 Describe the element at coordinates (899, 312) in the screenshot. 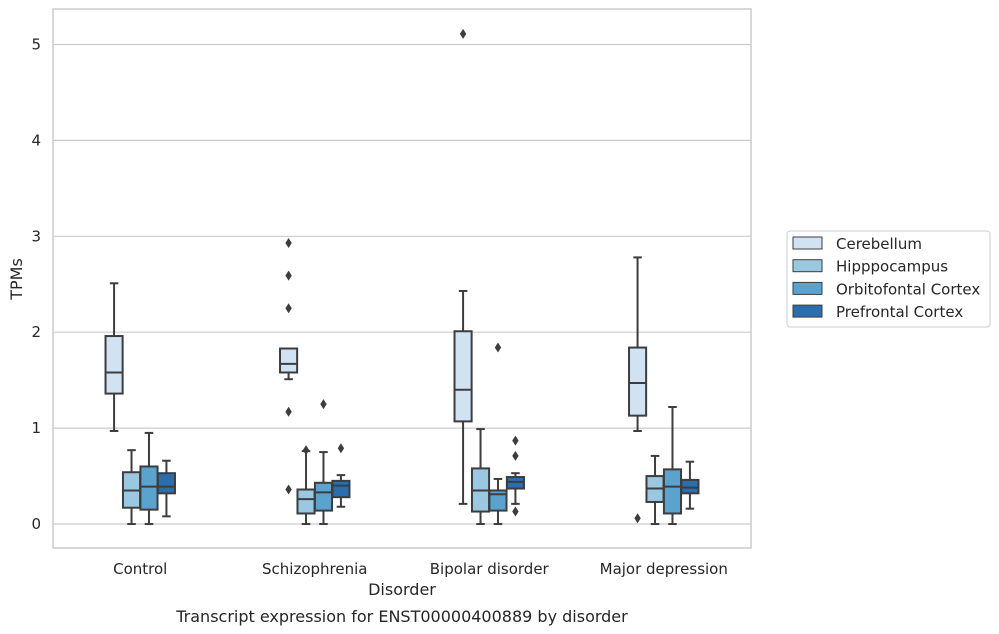

I see `legend-label: Prefrontal Cortex` at that location.